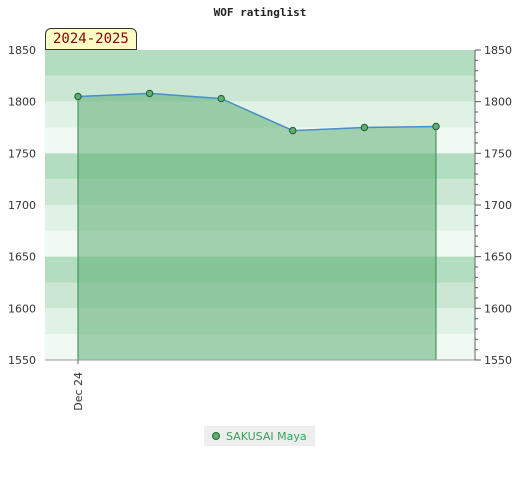 The height and width of the screenshot is (480, 520). I want to click on legend-label: SAKUSAI Maya, so click(266, 436).